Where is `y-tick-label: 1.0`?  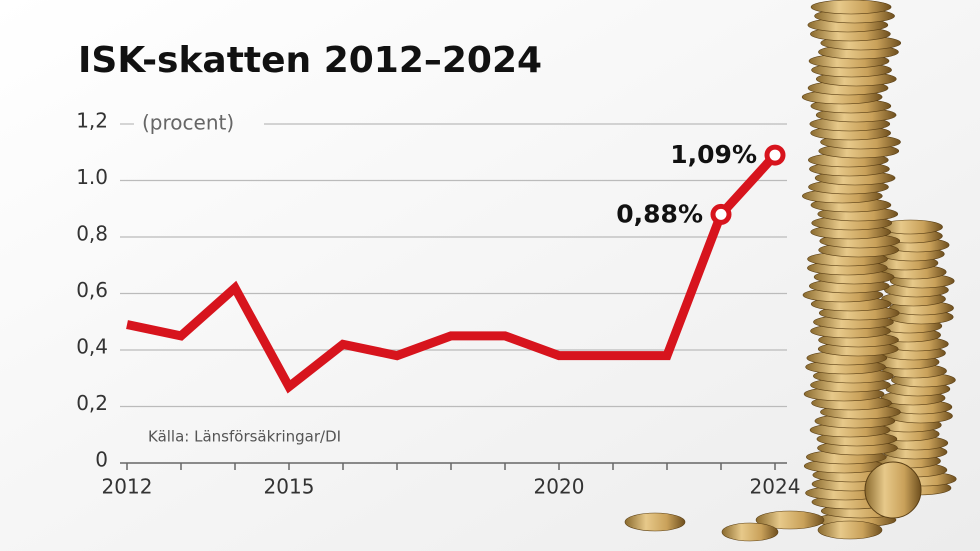 y-tick-label: 1.0 is located at coordinates (92, 177).